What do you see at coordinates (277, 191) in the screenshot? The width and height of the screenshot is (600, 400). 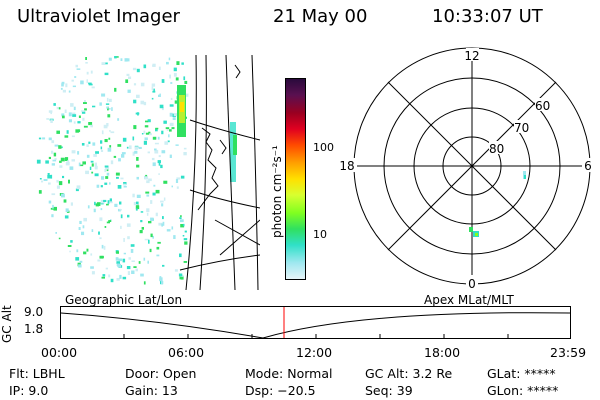 I see `colorbar-units-label: photon cm⁻²s⁻¹` at bounding box center [277, 191].